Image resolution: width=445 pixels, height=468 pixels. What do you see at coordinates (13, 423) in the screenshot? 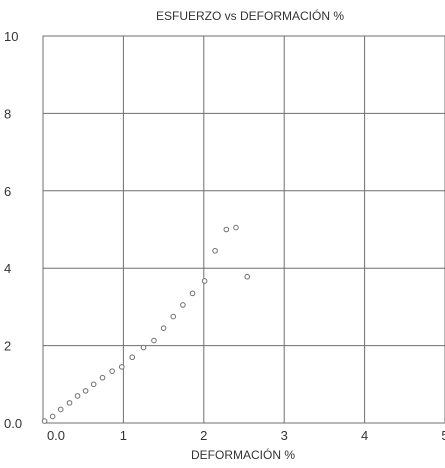
I see `y-tick-label: 0.0` at bounding box center [13, 423].